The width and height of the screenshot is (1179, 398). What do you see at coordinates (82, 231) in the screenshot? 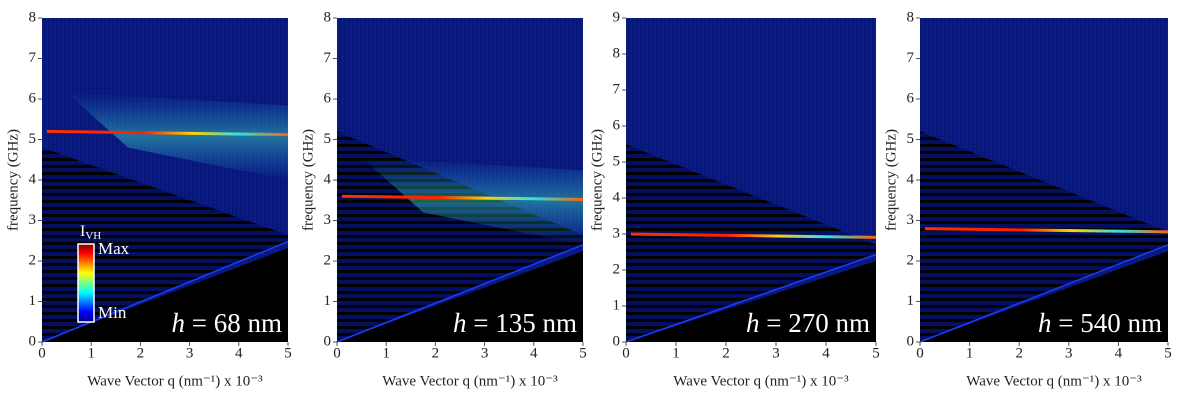
I see `colorbar-title-main: I` at bounding box center [82, 231].